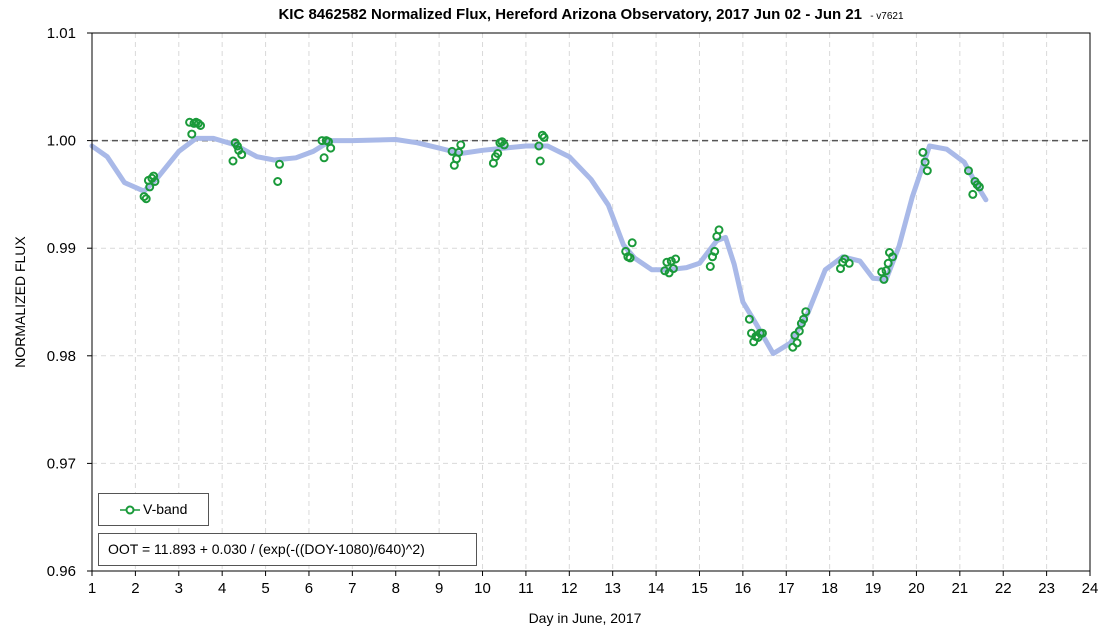 The width and height of the screenshot is (1106, 633). What do you see at coordinates (1046, 588) in the screenshot?
I see `x-tick-label: 23` at bounding box center [1046, 588].